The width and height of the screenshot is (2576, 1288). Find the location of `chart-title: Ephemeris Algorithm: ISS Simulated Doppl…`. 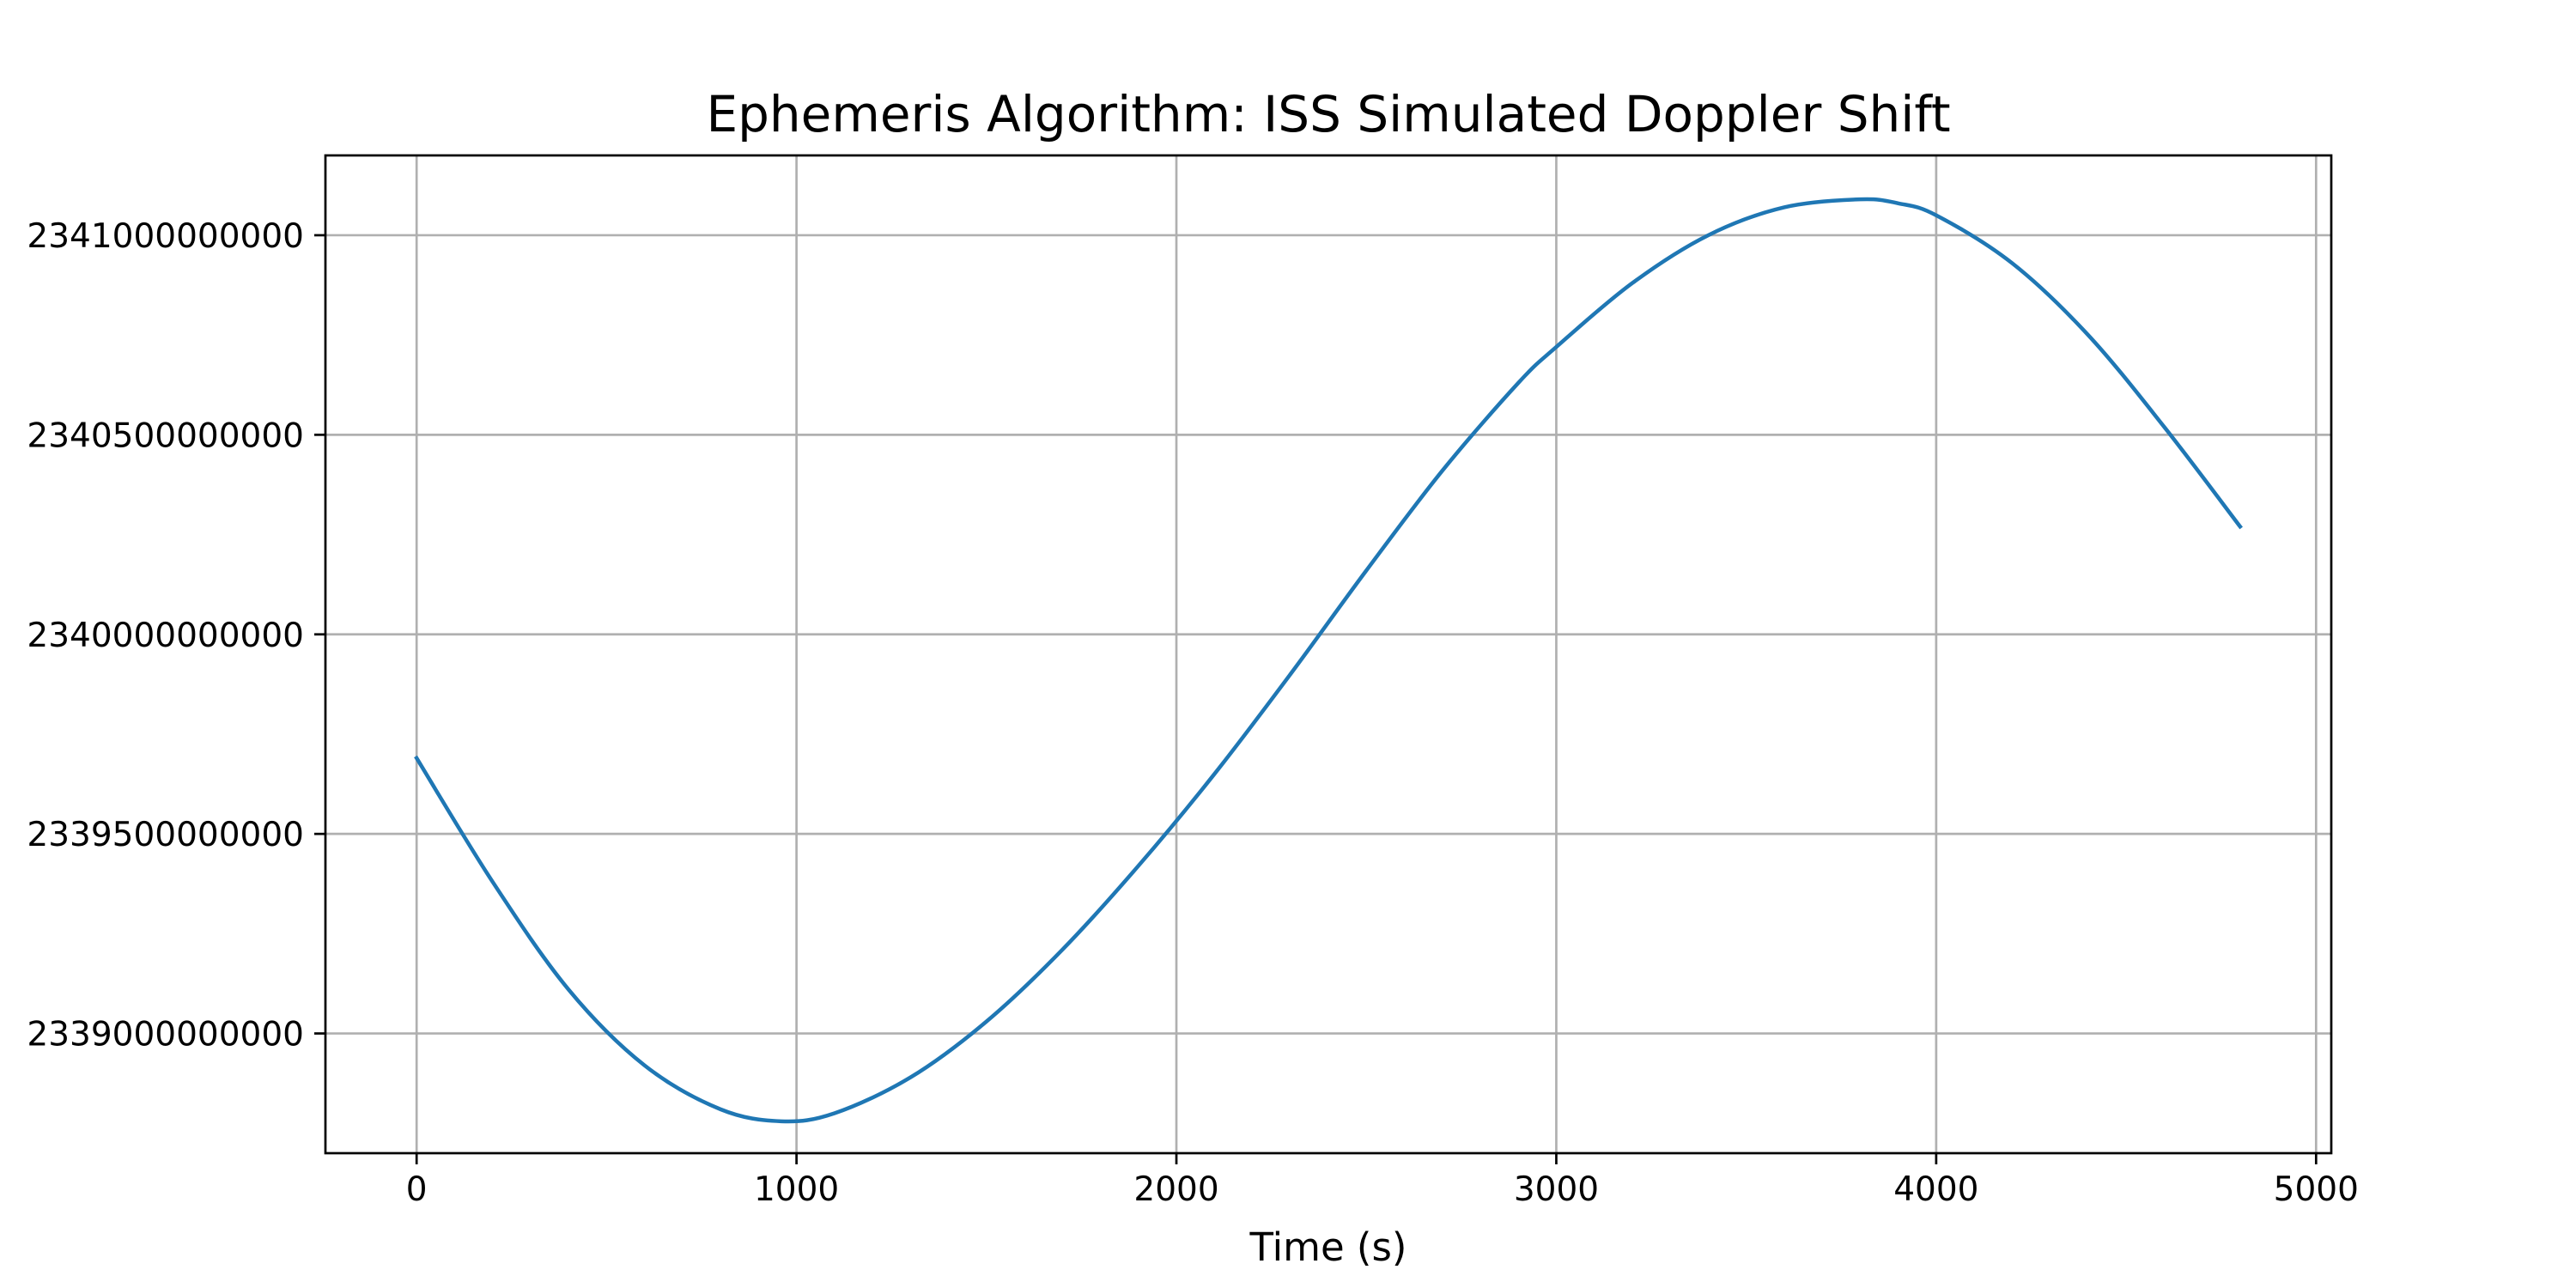

chart-title: Ephemeris Algorithm: ISS Simulated Doppl… is located at coordinates (1328, 114).